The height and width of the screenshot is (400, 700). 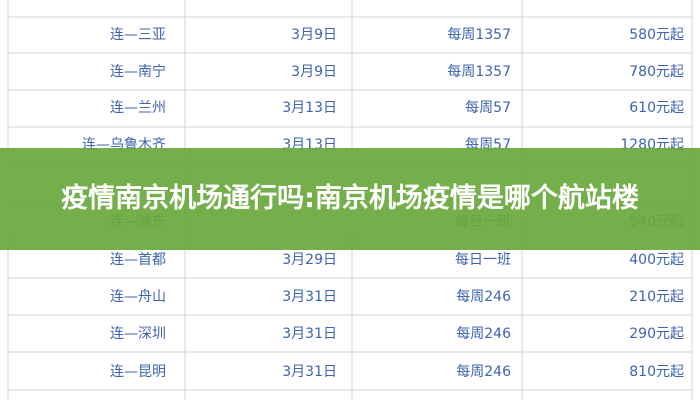 What do you see at coordinates (656, 372) in the screenshot?
I see `price-cell: 810元起` at bounding box center [656, 372].